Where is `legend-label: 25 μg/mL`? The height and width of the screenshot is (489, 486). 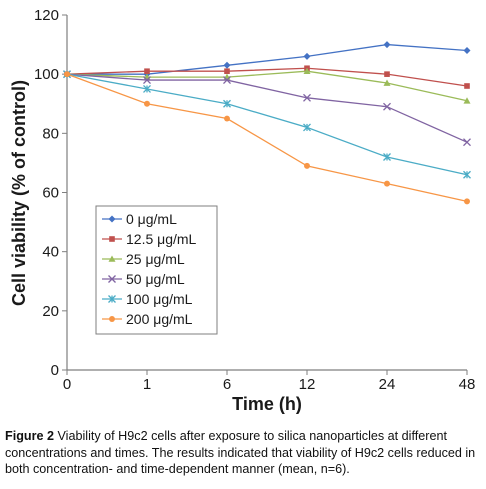 legend-label: 25 μg/mL is located at coordinates (155, 259).